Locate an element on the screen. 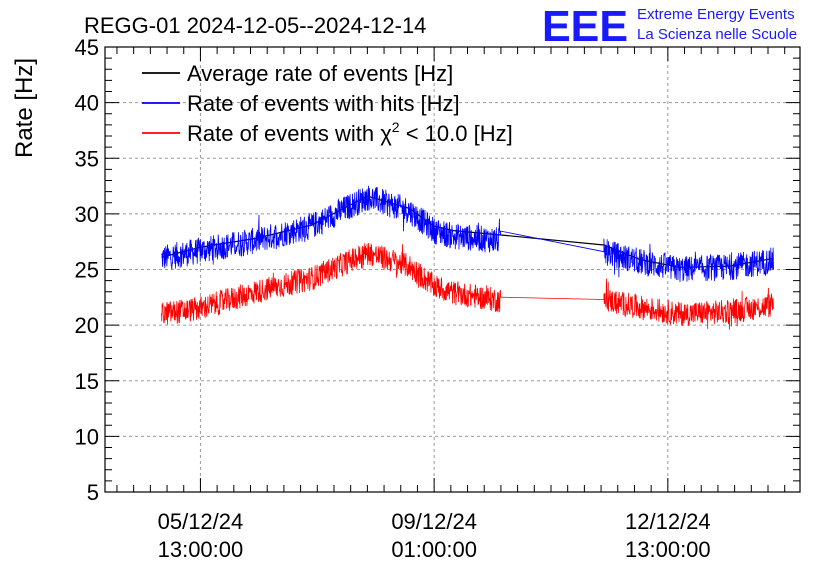  x-tick-label-date: 09/12/24 is located at coordinates (434, 521).